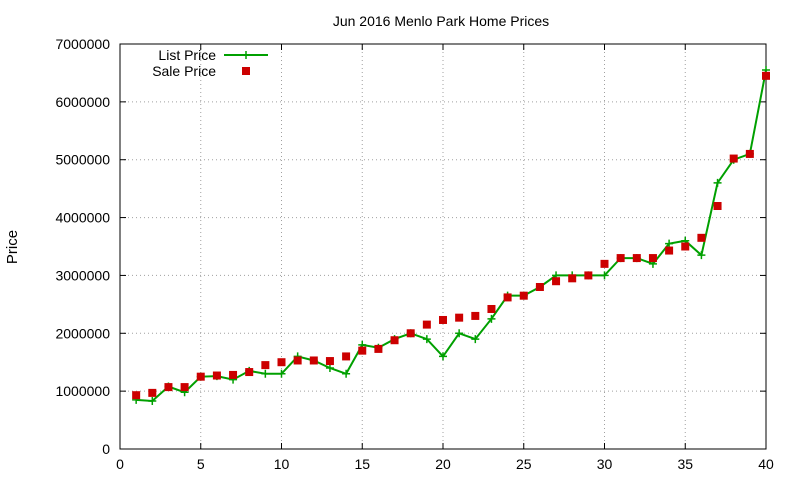 The image size is (800, 480). Describe the element at coordinates (82, 275) in the screenshot. I see `y-tick-label: 3000000` at that location.